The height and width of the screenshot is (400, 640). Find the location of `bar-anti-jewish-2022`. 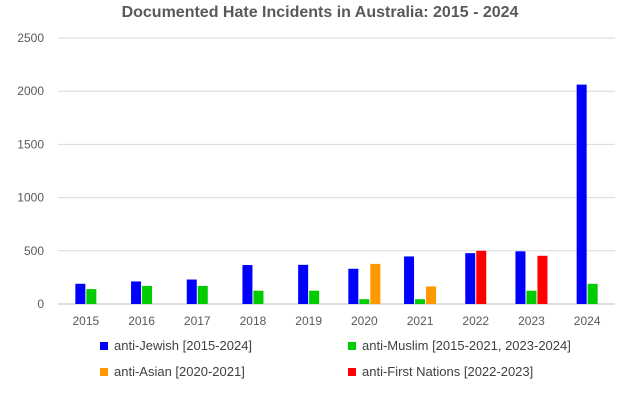

bar-anti-jewish-2022 is located at coordinates (470, 278).